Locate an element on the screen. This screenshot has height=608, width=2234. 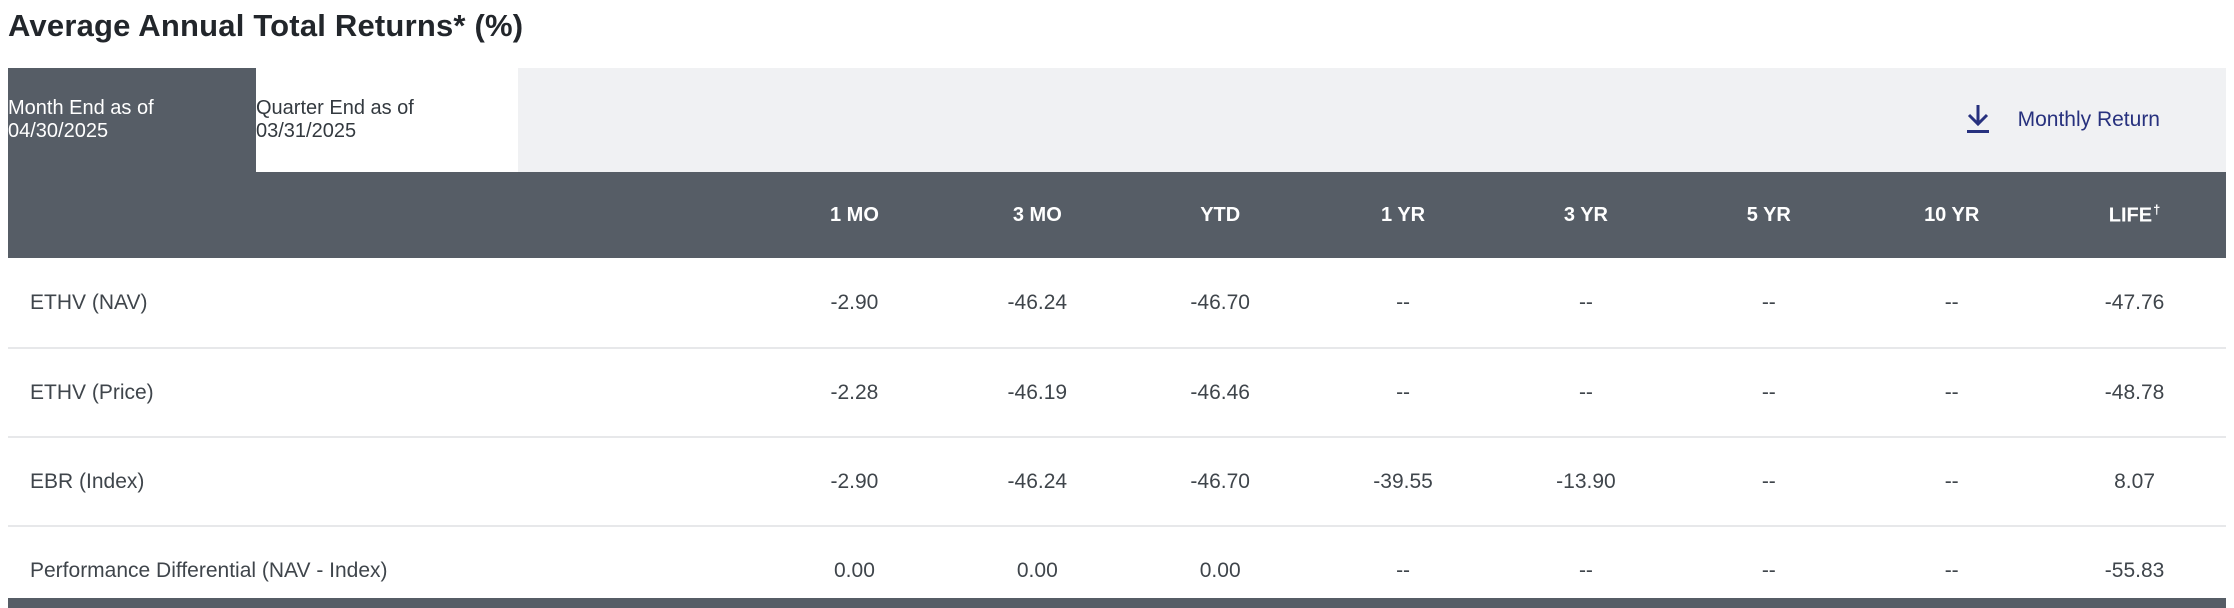
row-label: ETHV (NAV) is located at coordinates (89, 302).